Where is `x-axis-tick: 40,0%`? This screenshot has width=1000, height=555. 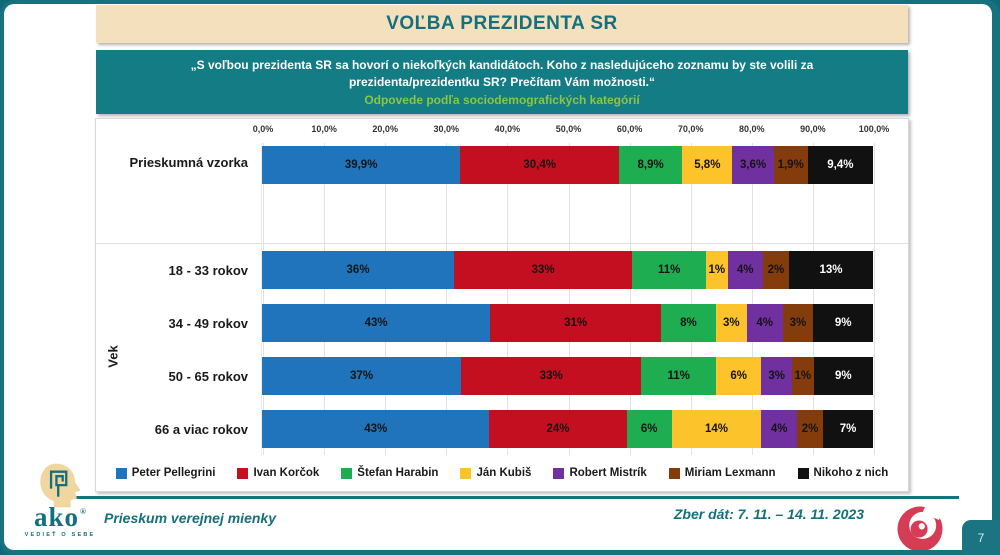
x-axis-tick: 40,0% is located at coordinates (507, 129).